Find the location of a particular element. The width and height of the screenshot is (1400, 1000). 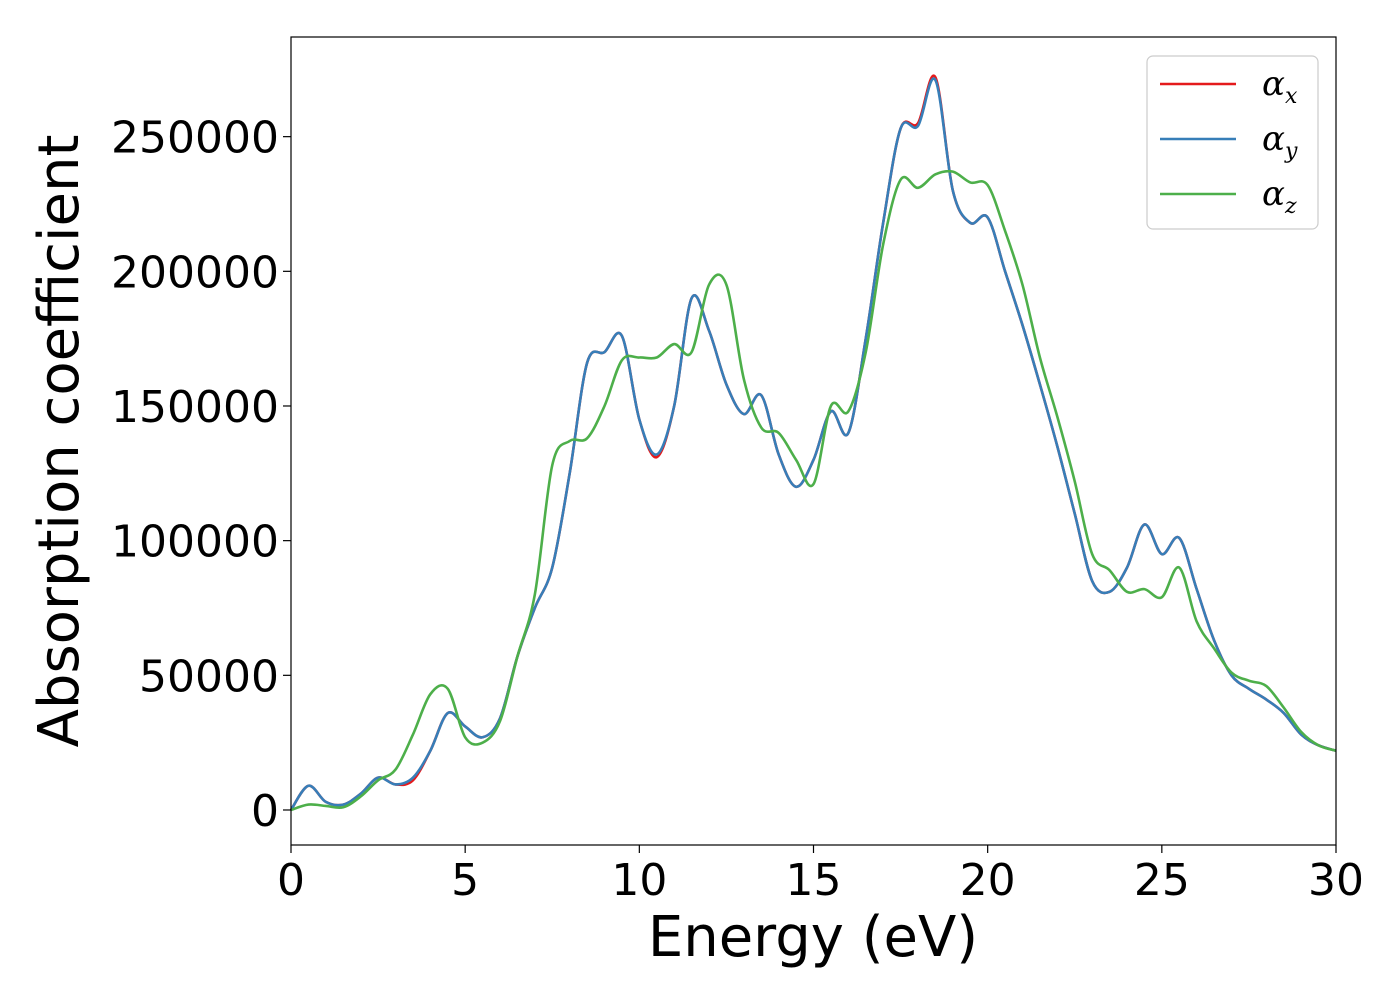

x-tick-label: 20 is located at coordinates (988, 880).